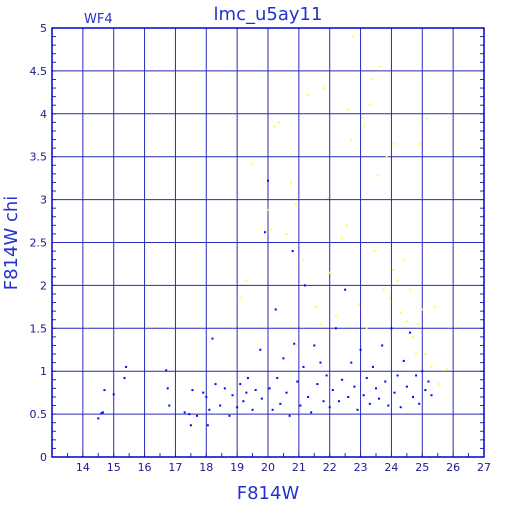 The image size is (512, 512). Describe the element at coordinates (43, 114) in the screenshot. I see `y-tick-label: 4` at that location.